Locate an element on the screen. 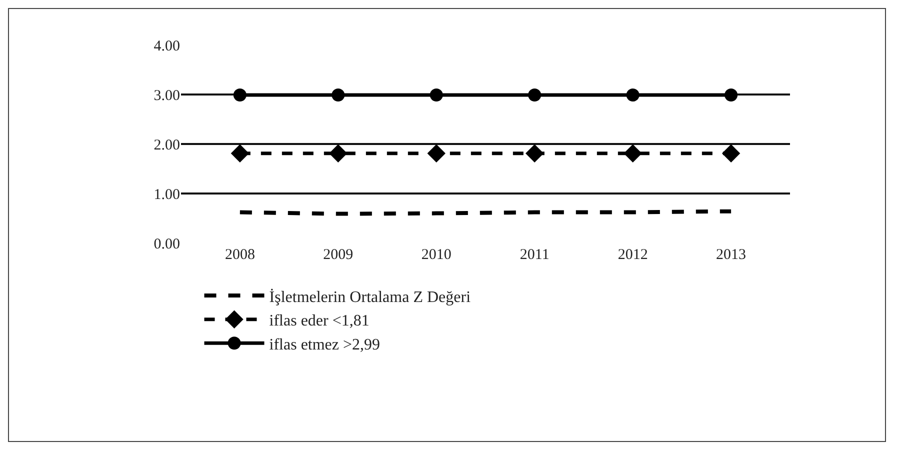  y-tick-label: 2.00 is located at coordinates (167, 145).